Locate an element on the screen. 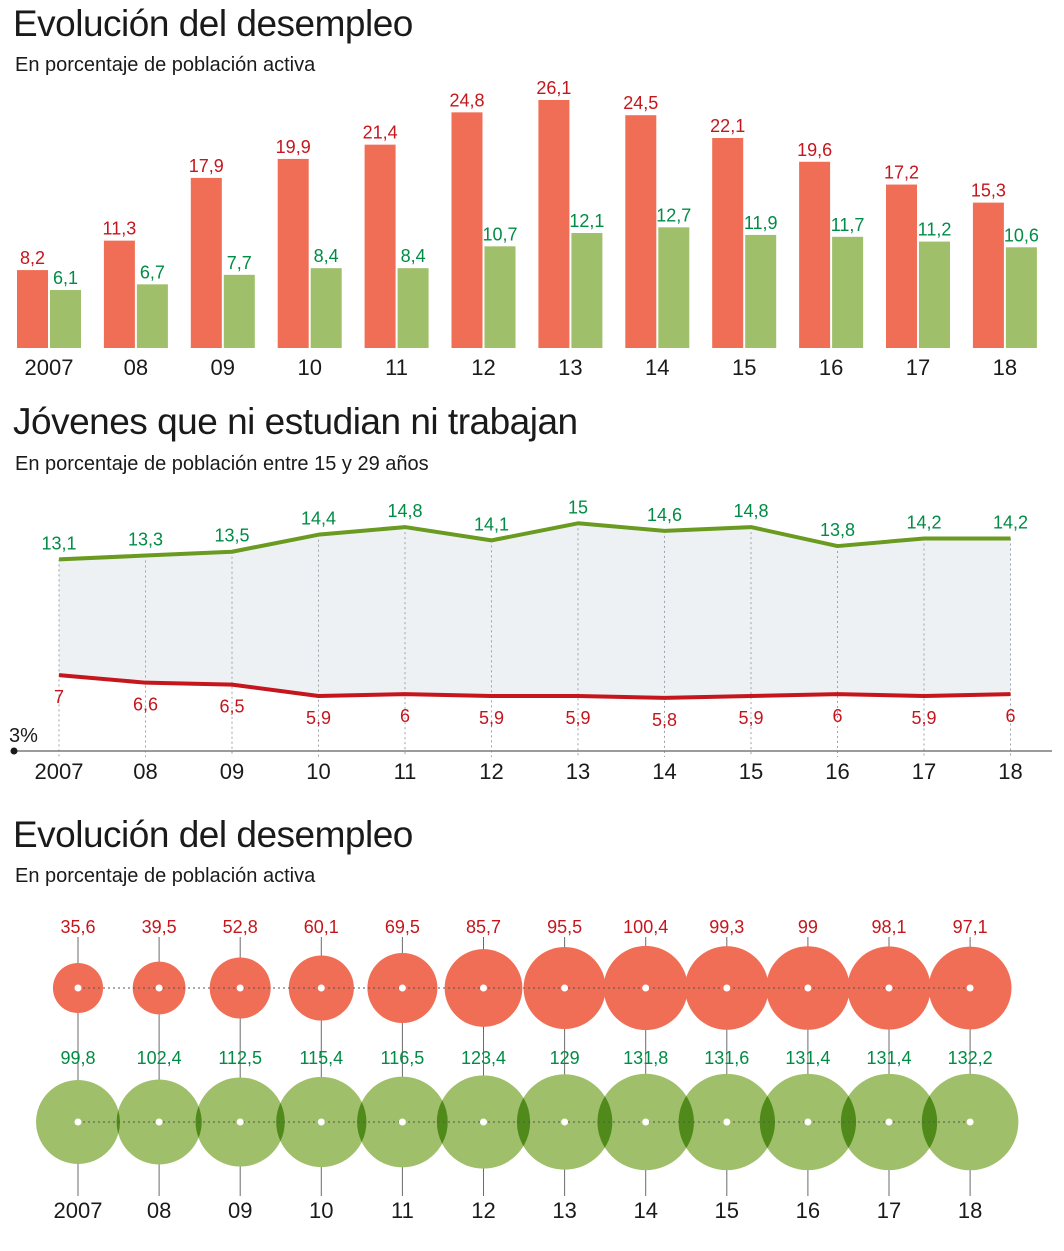 The height and width of the screenshot is (1251, 1064). red-line is located at coordinates (534, 686).